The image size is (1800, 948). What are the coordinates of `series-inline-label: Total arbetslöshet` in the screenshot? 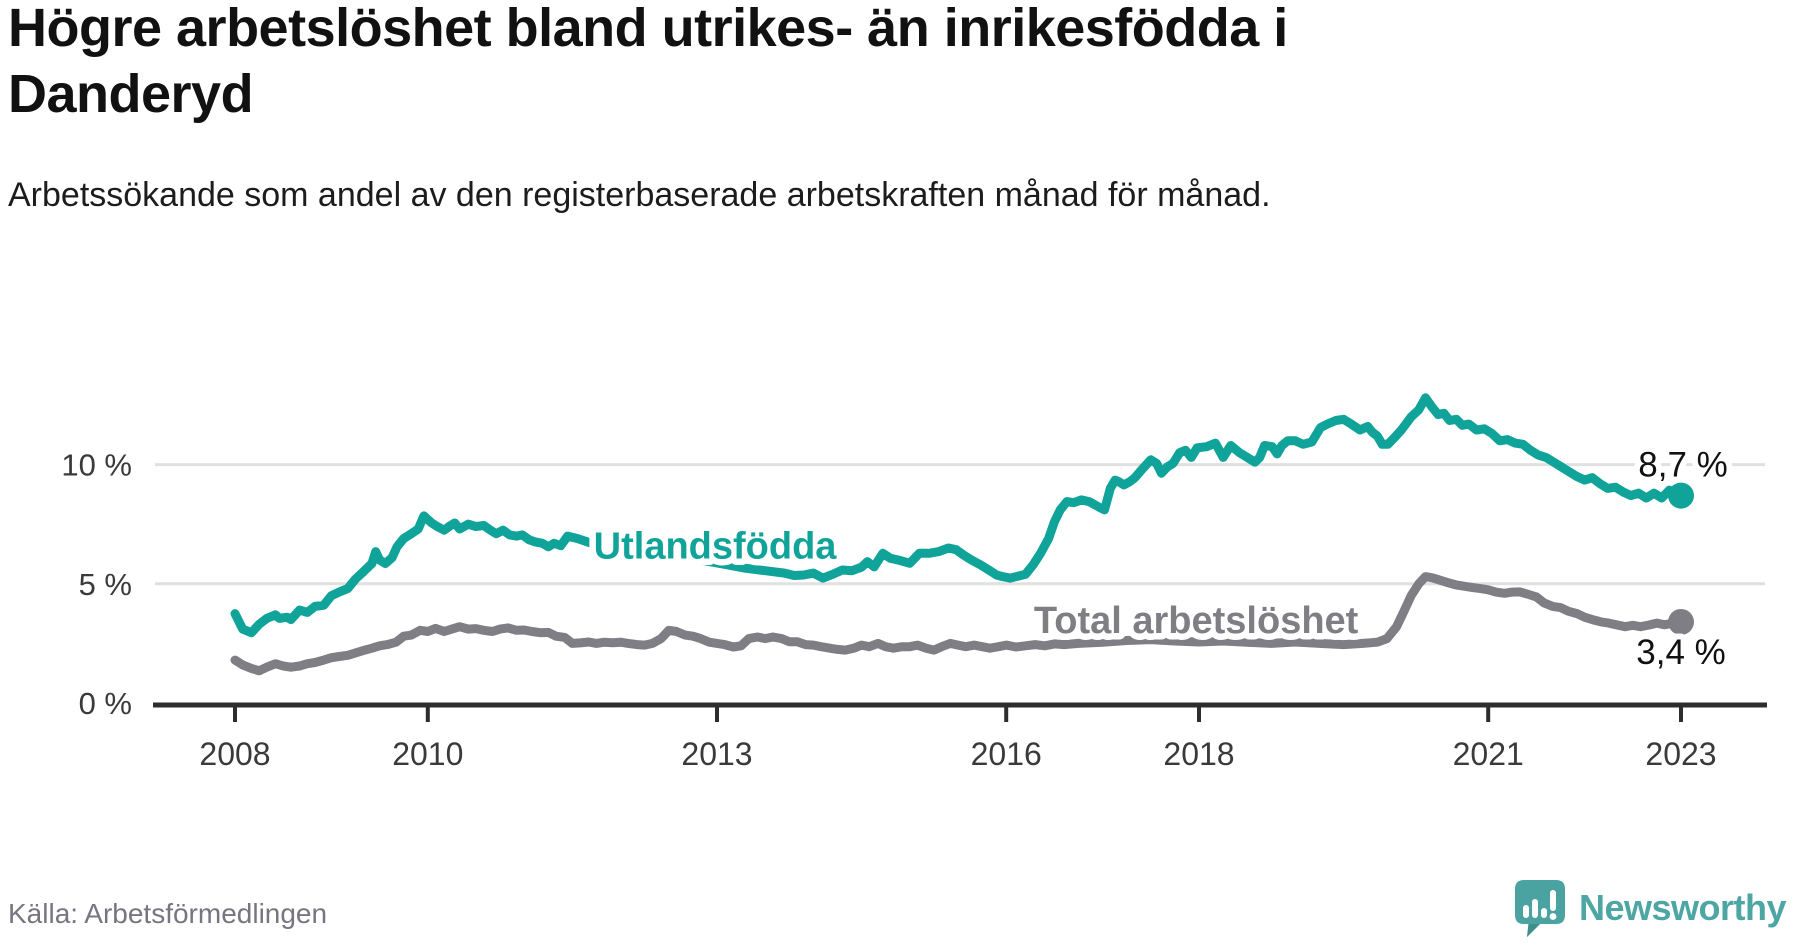 It's located at (1196, 621).